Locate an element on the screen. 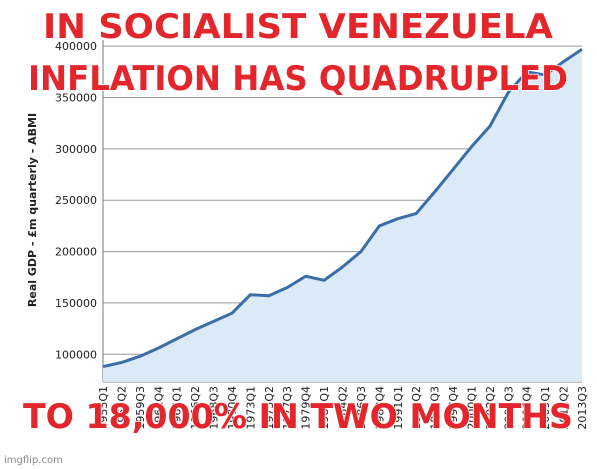 The image size is (597, 469). x-tick-label: 1991Q1 is located at coordinates (398, 408).